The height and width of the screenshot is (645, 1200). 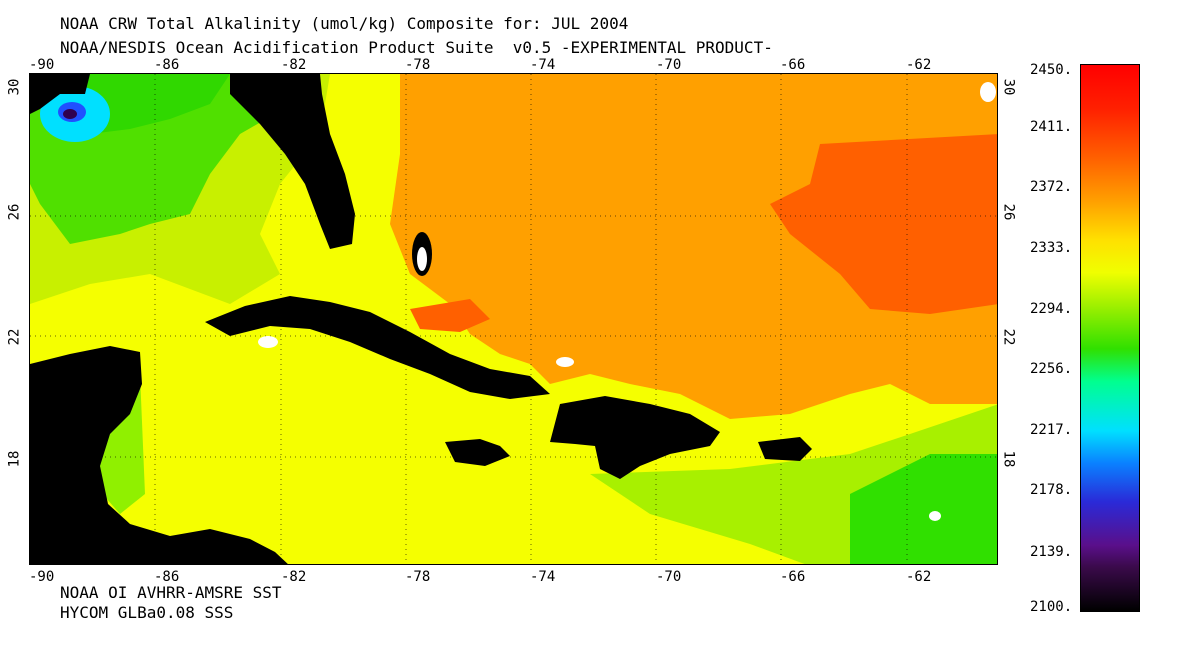 I want to click on lon-tick-top: -70, so click(x=669, y=65).